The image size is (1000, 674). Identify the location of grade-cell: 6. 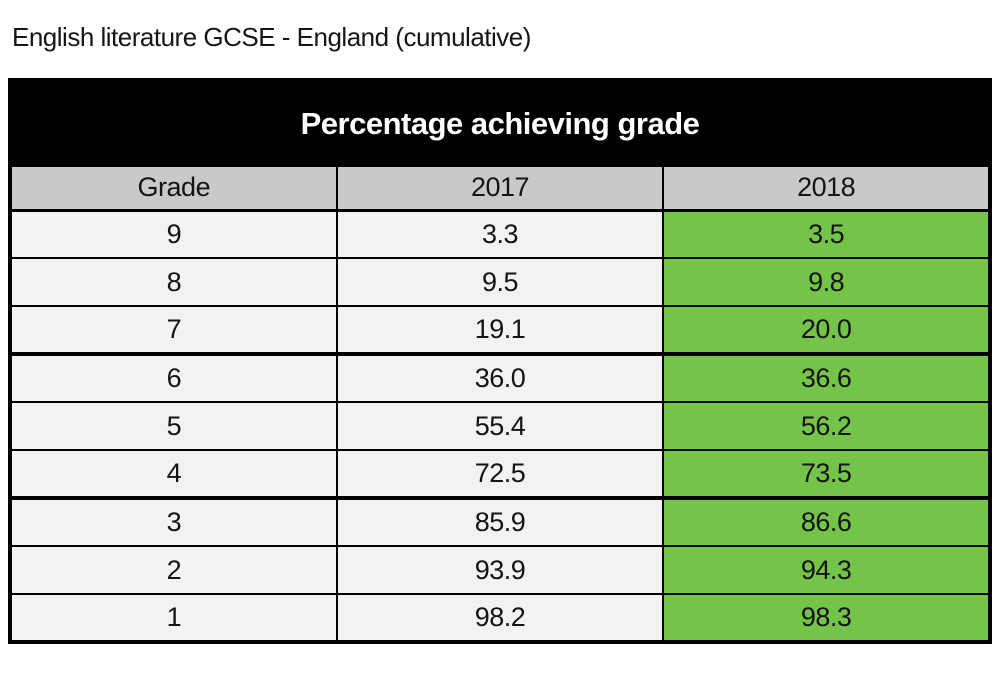
(173, 378).